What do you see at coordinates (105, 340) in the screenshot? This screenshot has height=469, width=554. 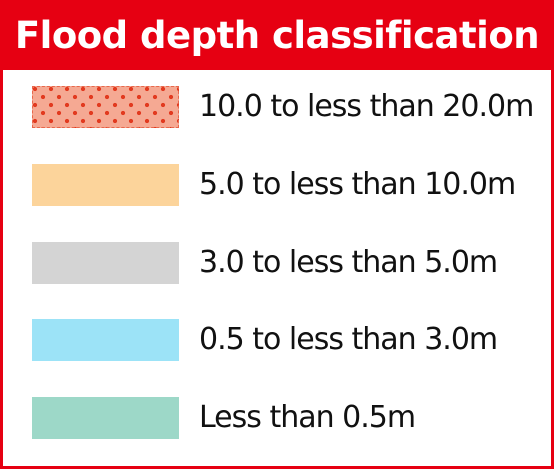 I see `swatch-0.5-to-3m` at bounding box center [105, 340].